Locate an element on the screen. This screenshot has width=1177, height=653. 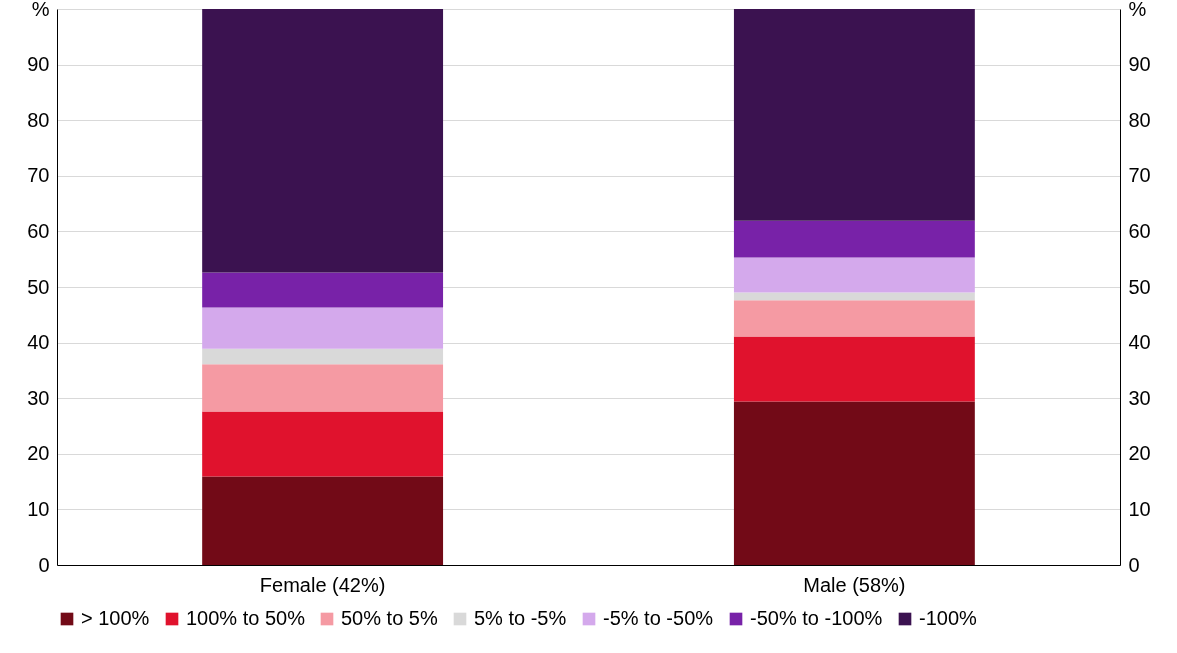
y-tick-label: 40 is located at coordinates (38, 342).